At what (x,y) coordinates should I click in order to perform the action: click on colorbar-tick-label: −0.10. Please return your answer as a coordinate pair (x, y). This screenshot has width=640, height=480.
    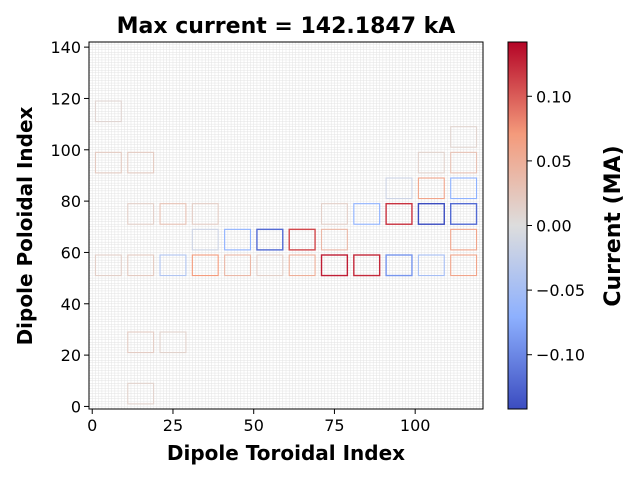
    Looking at the image, I should click on (560, 355).